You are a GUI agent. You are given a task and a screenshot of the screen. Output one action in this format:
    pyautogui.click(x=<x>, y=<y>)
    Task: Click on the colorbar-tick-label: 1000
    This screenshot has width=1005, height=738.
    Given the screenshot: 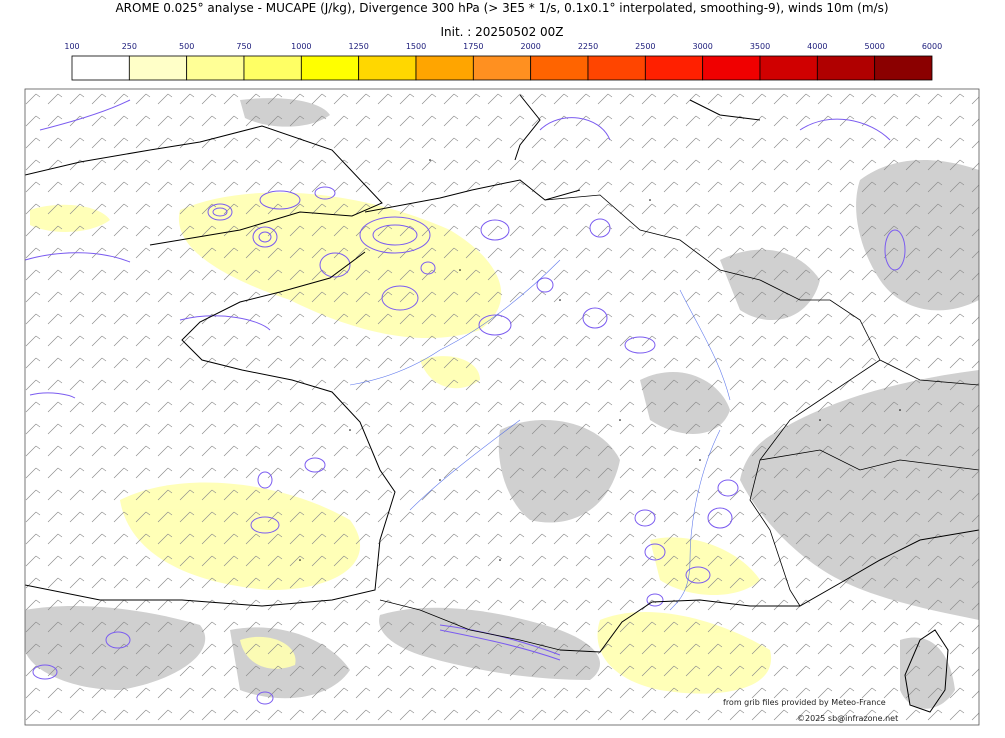 What is the action you would take?
    pyautogui.click(x=301, y=46)
    